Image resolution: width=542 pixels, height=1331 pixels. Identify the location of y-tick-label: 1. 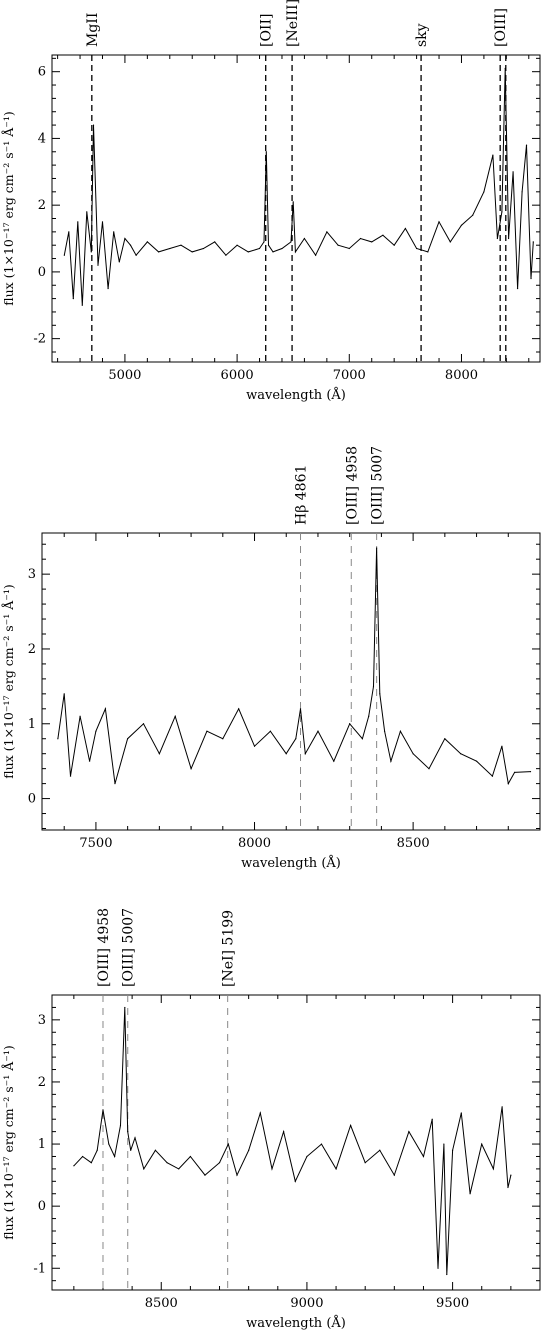
(32, 724).